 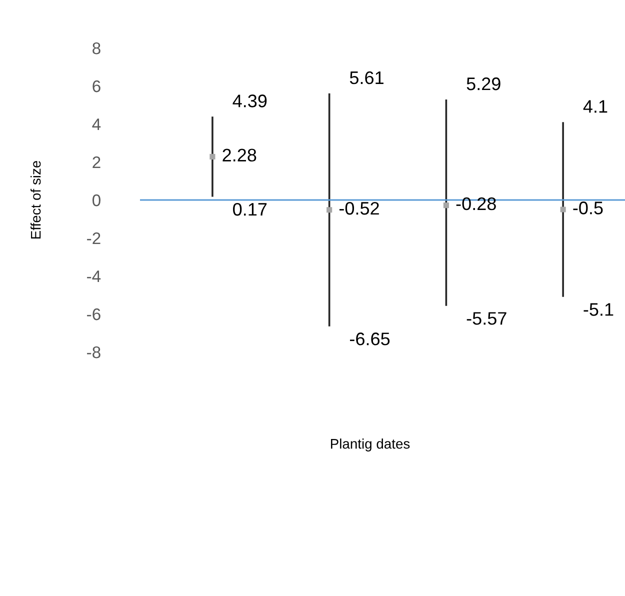 I want to click on annotation: 0.17, so click(x=250, y=209).